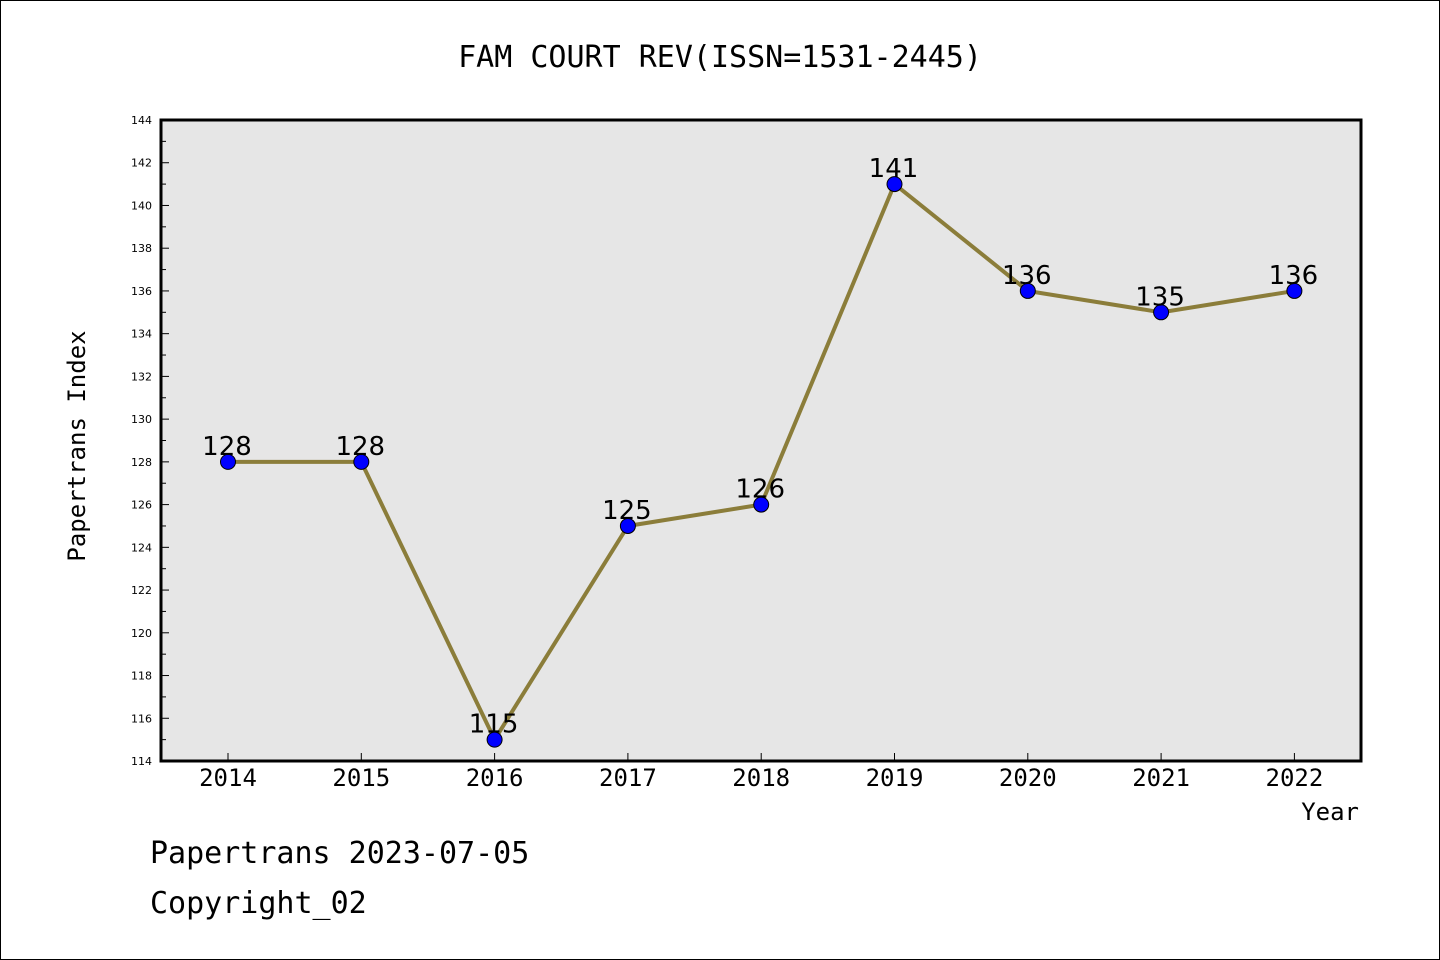 Image resolution: width=1440 pixels, height=960 pixels. I want to click on data-label: 126, so click(760, 490).